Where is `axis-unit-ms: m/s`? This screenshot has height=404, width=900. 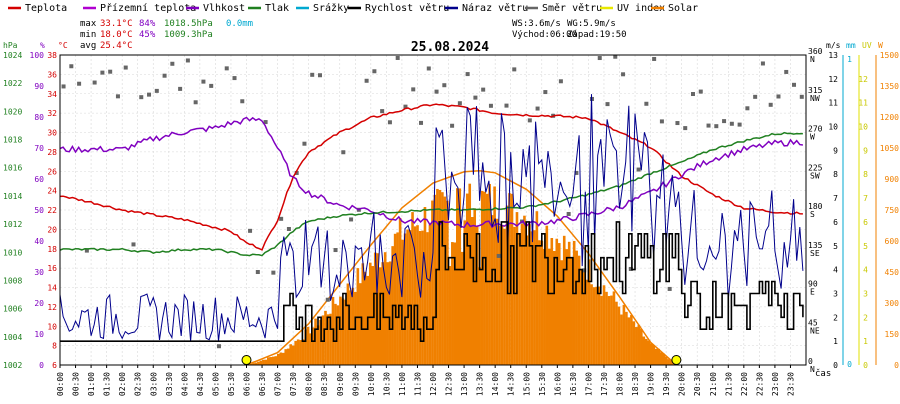 axis-unit-ms: m/s is located at coordinates (833, 45).